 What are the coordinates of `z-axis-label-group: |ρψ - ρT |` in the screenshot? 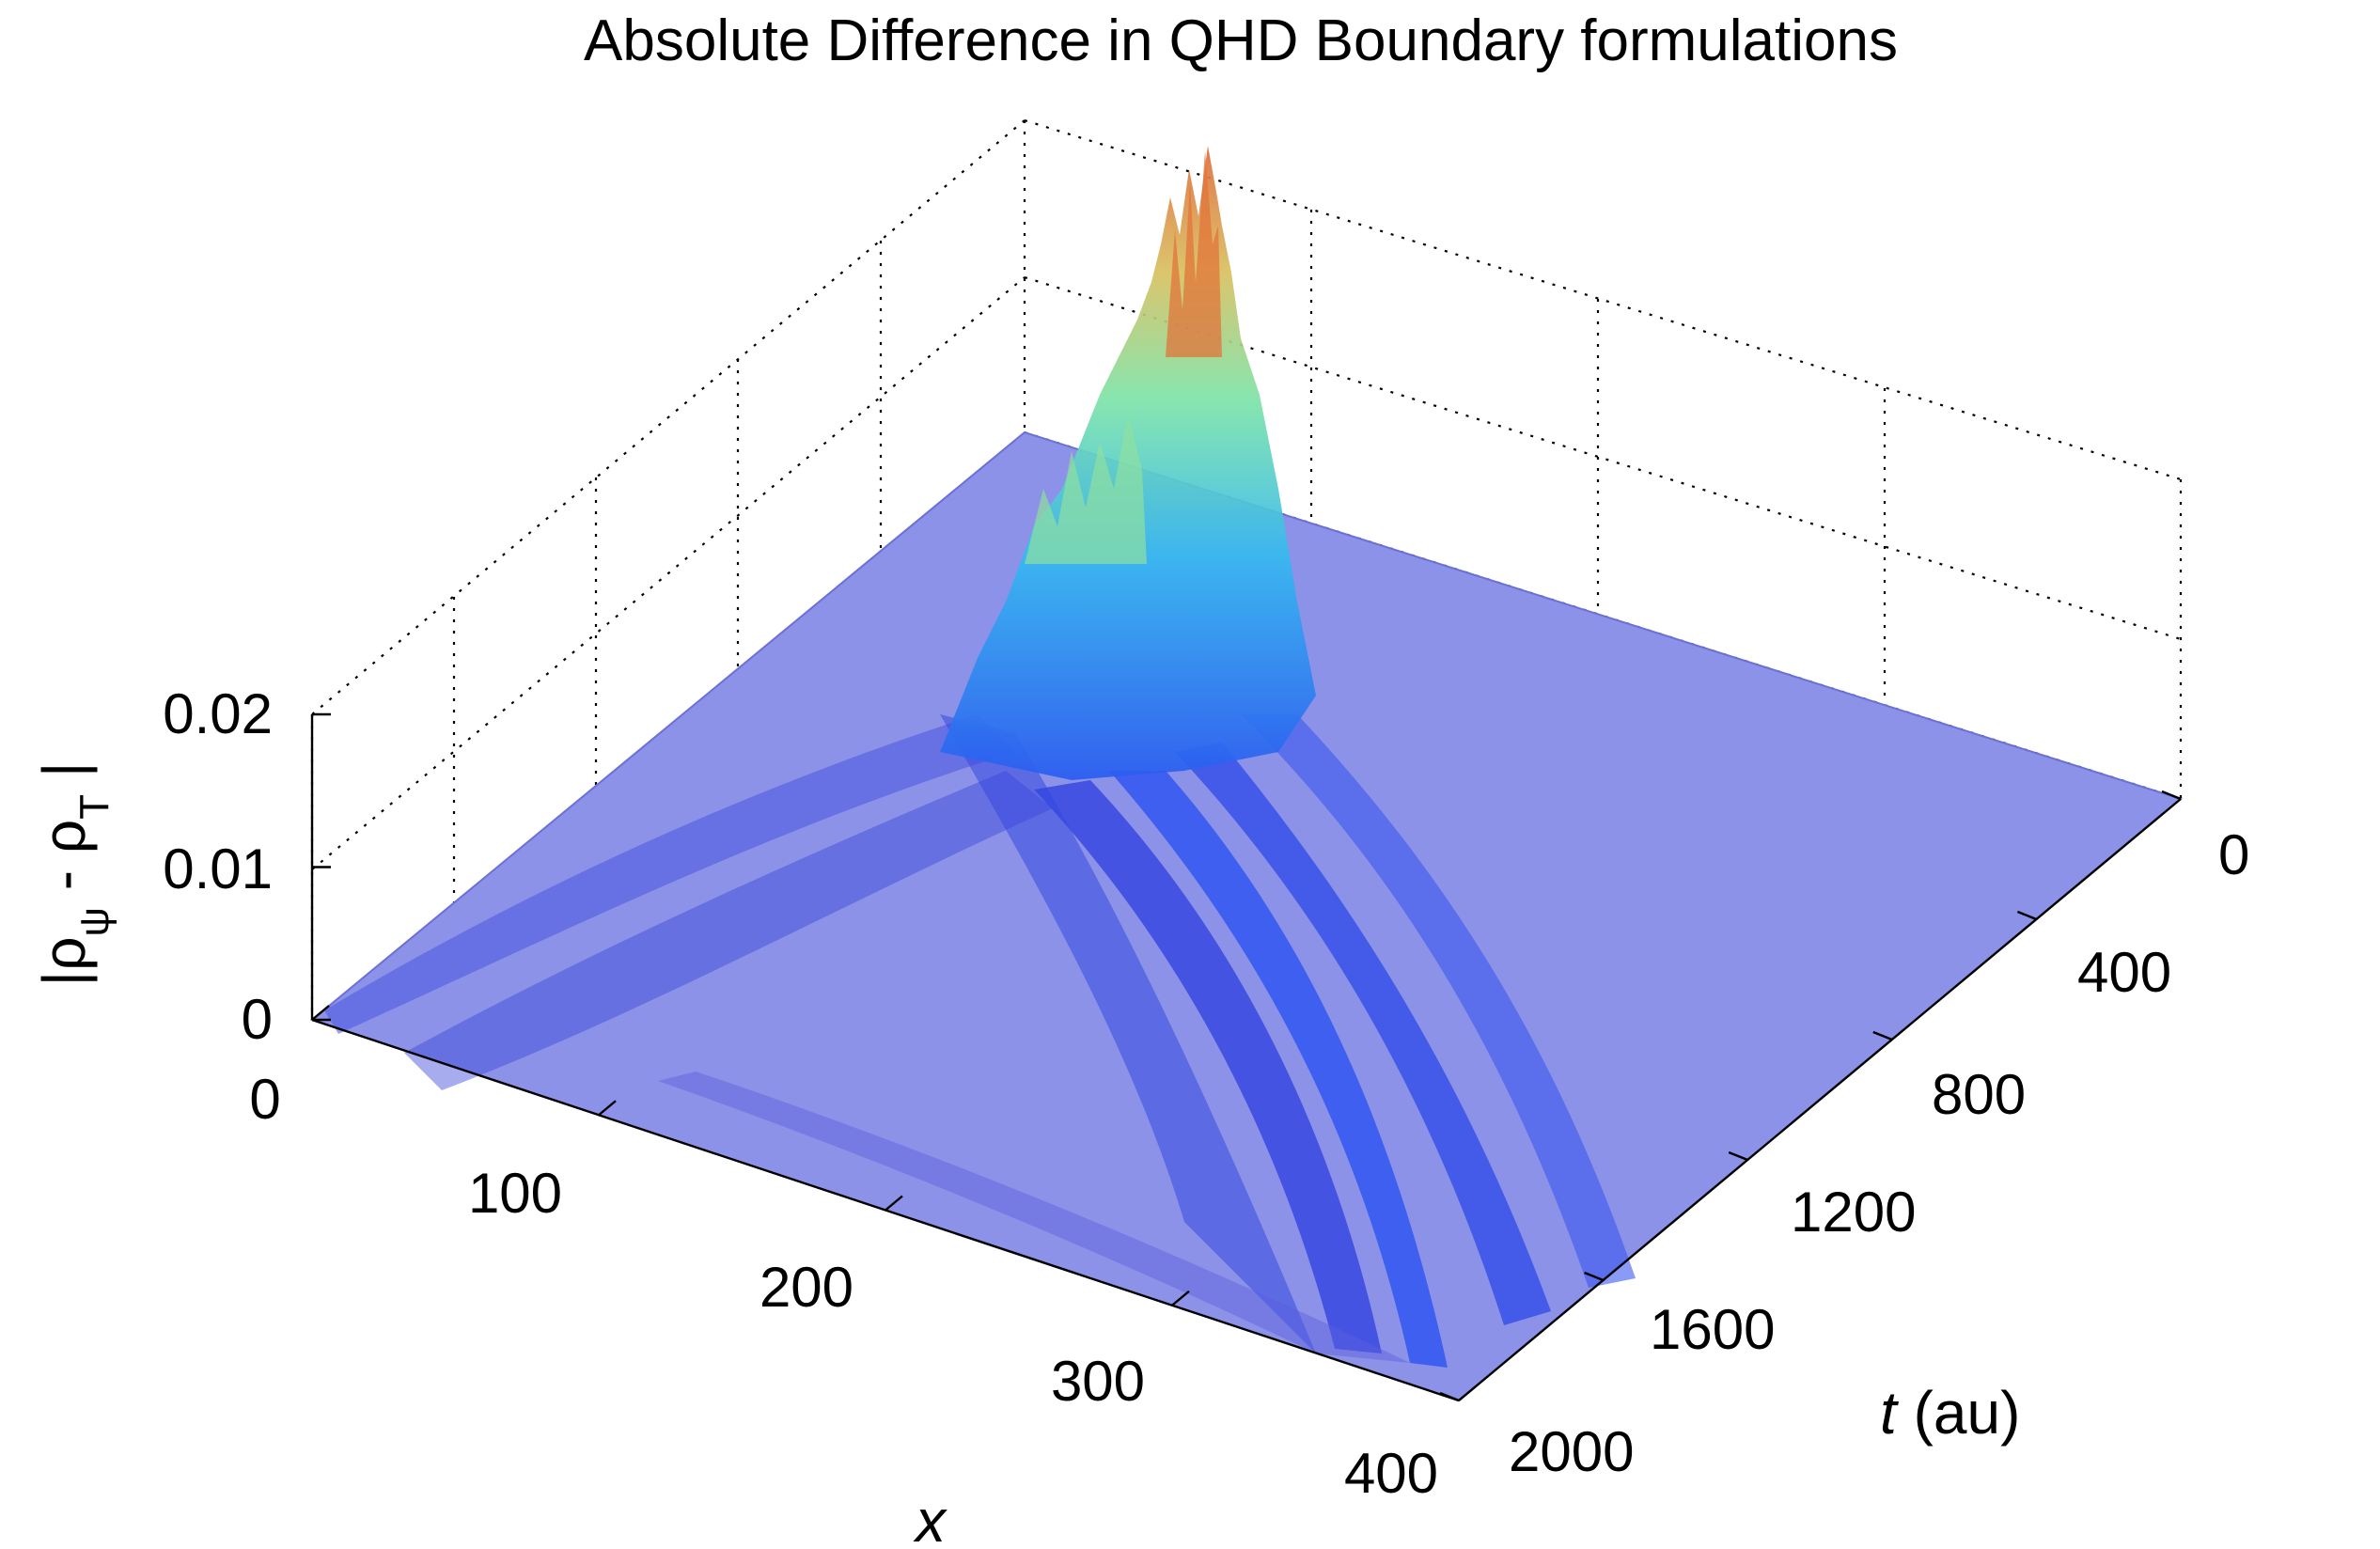 It's located at (73, 874).